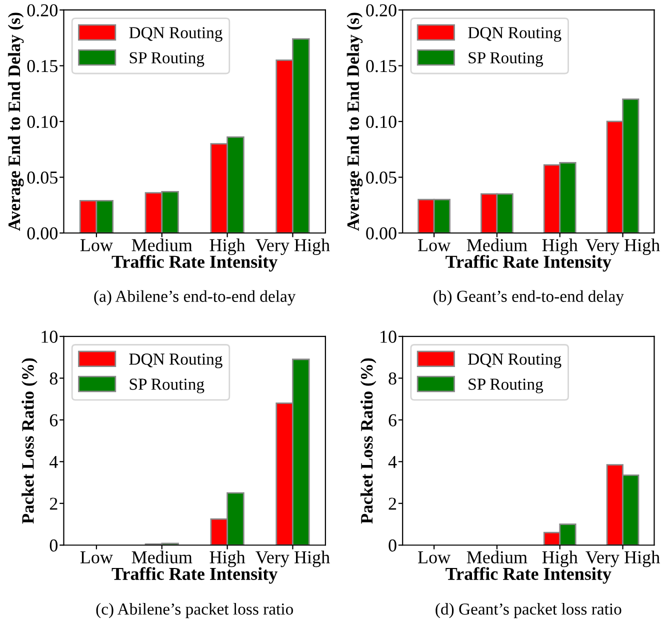 The width and height of the screenshot is (671, 623). Describe the element at coordinates (529, 298) in the screenshot. I see `text: (b) Geant’s end-to-end delay` at that location.